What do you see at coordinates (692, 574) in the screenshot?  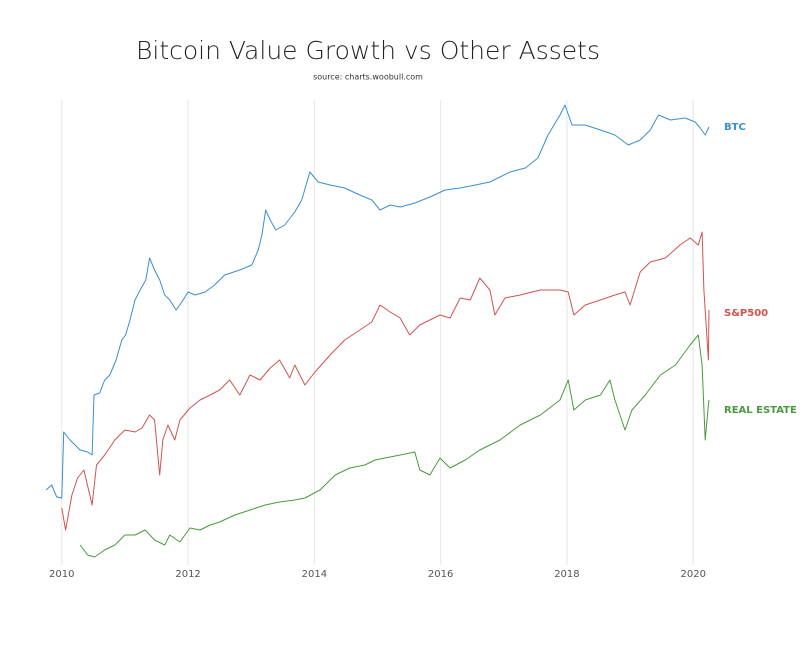 I see `x-tick-label: 2020` at bounding box center [692, 574].